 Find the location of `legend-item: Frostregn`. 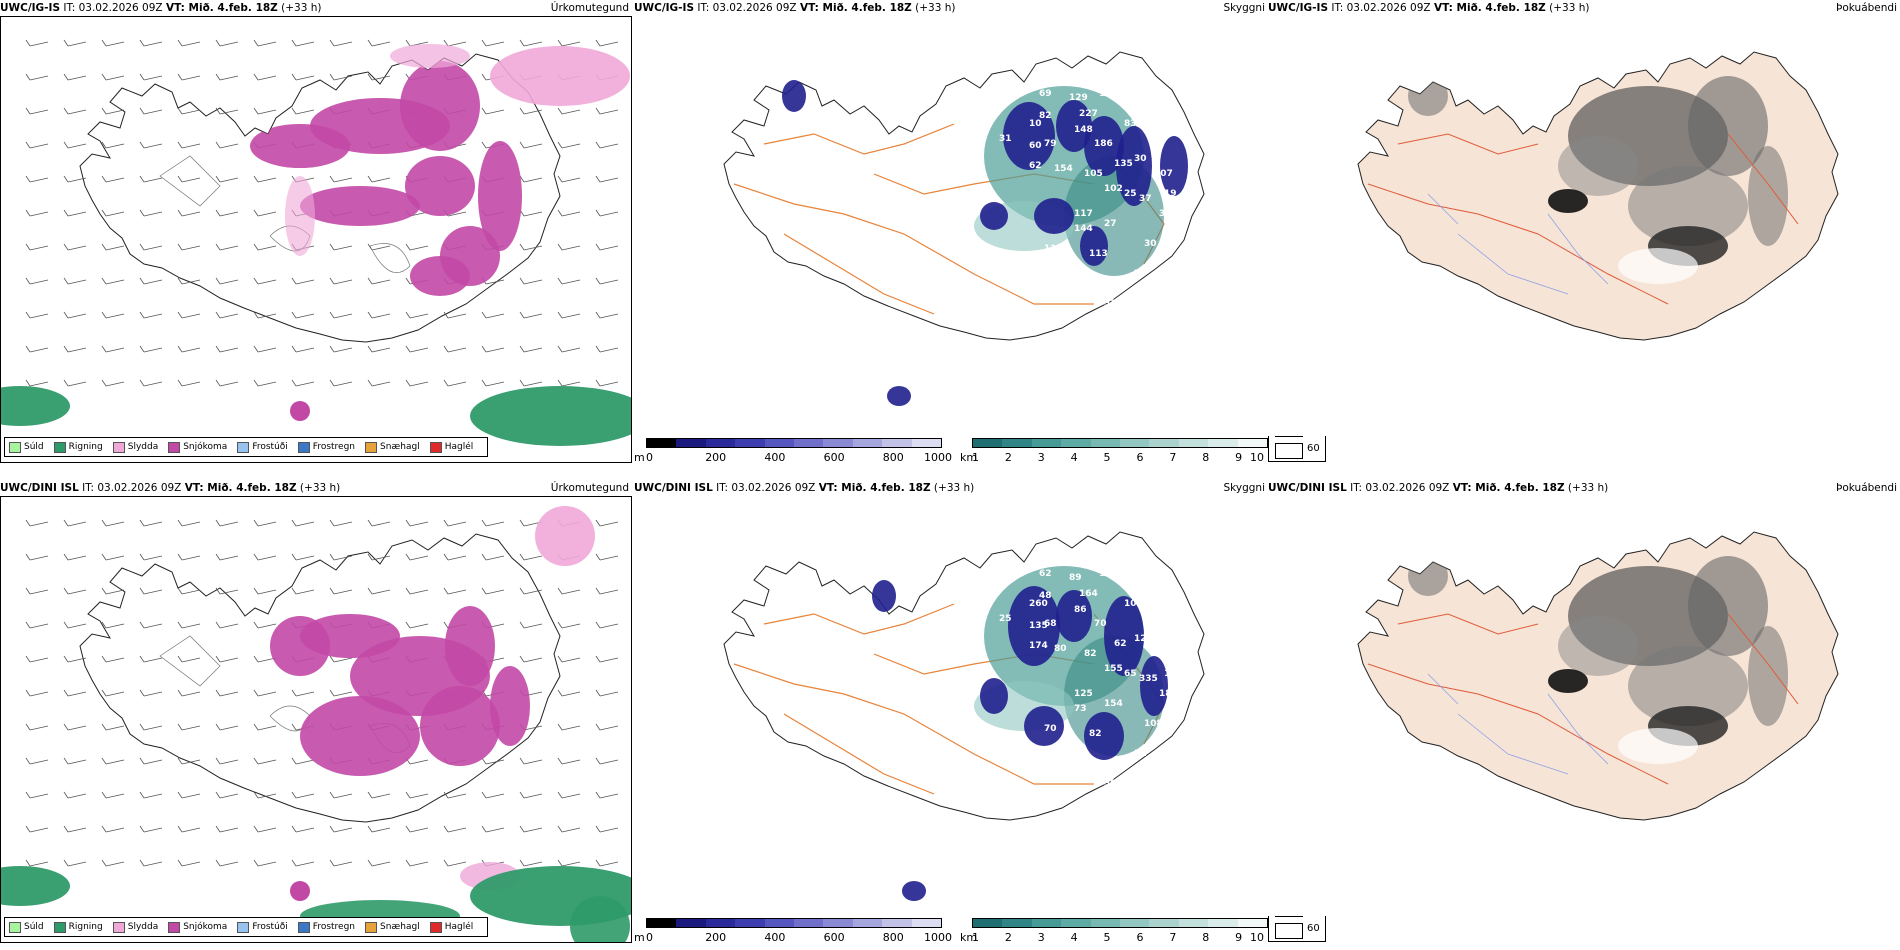

legend-item: Frostregn is located at coordinates (326, 447).